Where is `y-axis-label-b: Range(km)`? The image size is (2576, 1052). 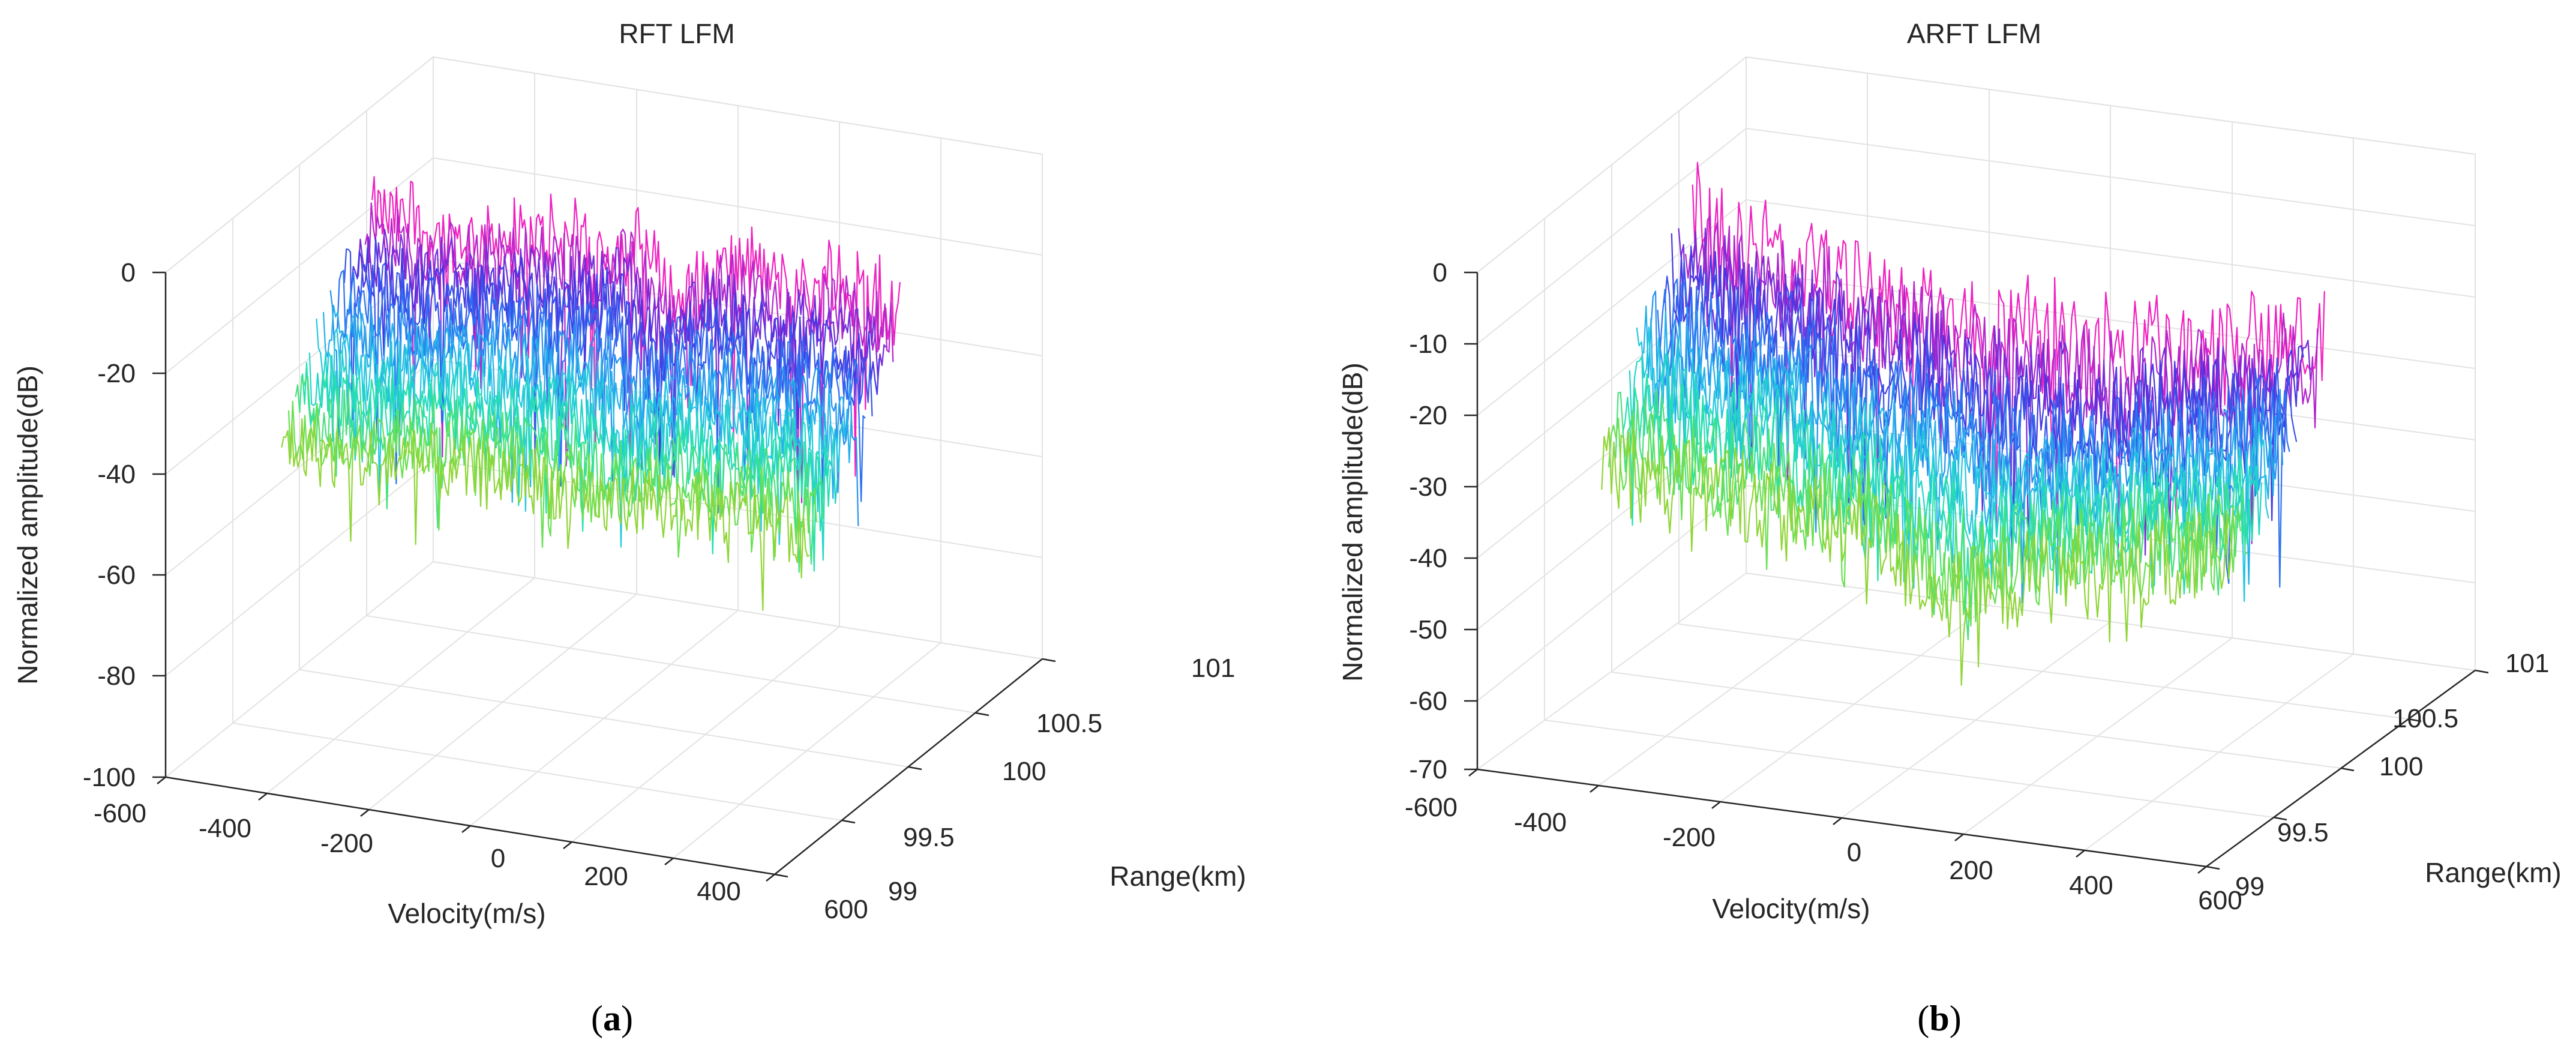
y-axis-label-b: Range(km) is located at coordinates (2493, 872).